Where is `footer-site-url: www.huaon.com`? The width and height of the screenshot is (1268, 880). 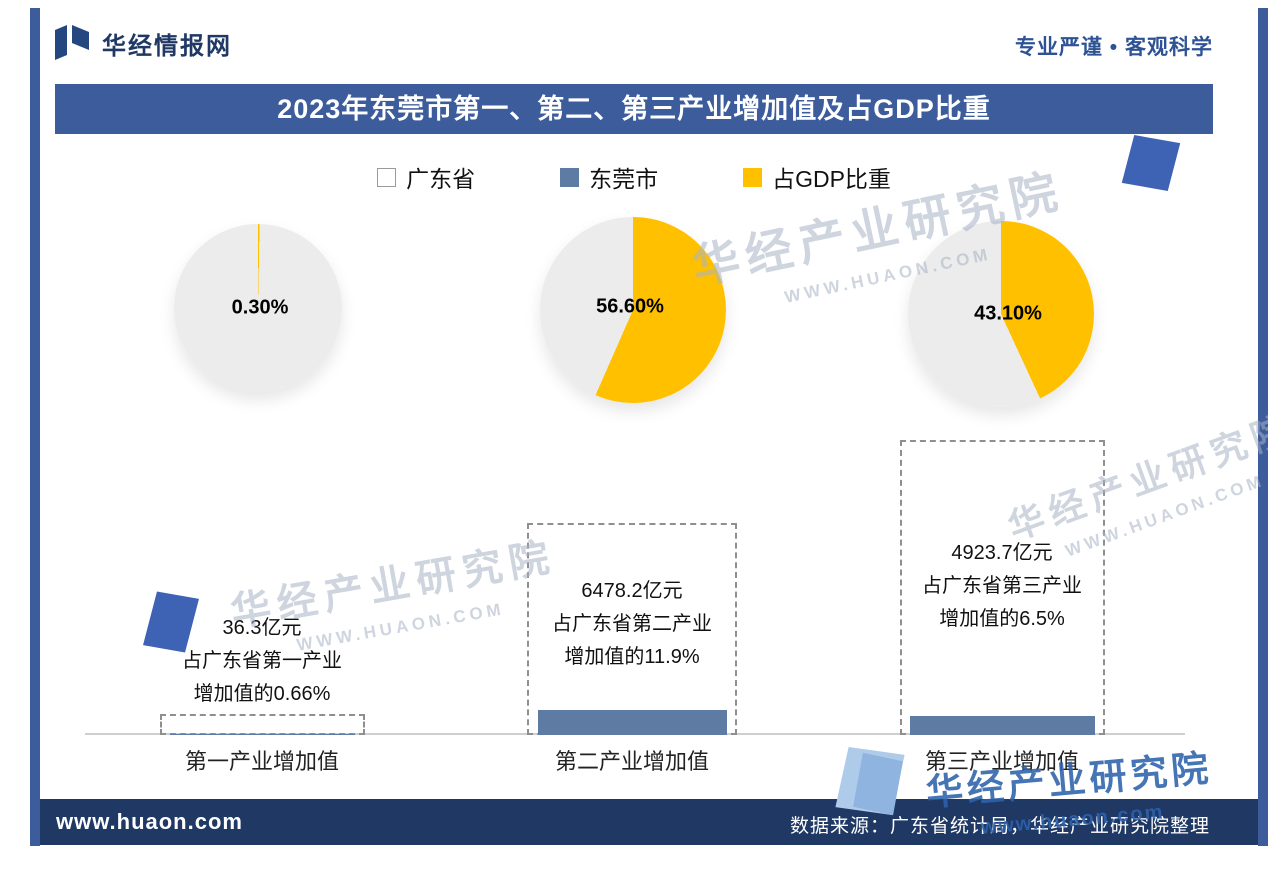
footer-site-url: www.huaon.com is located at coordinates (149, 821).